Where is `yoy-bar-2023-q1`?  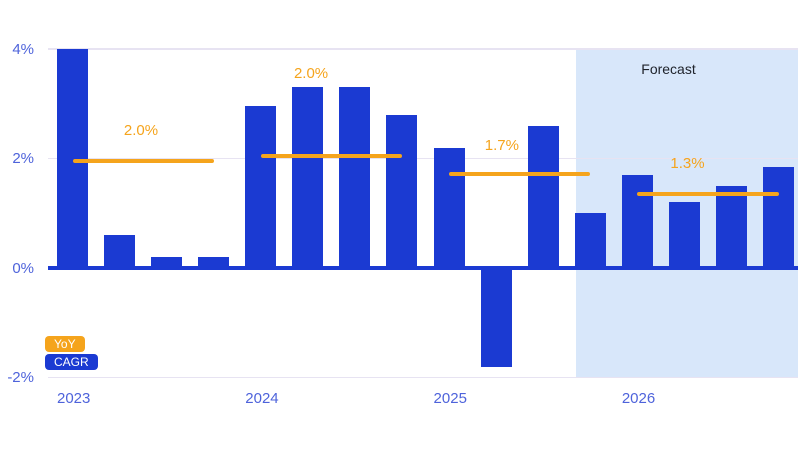 yoy-bar-2023-q1 is located at coordinates (72, 158).